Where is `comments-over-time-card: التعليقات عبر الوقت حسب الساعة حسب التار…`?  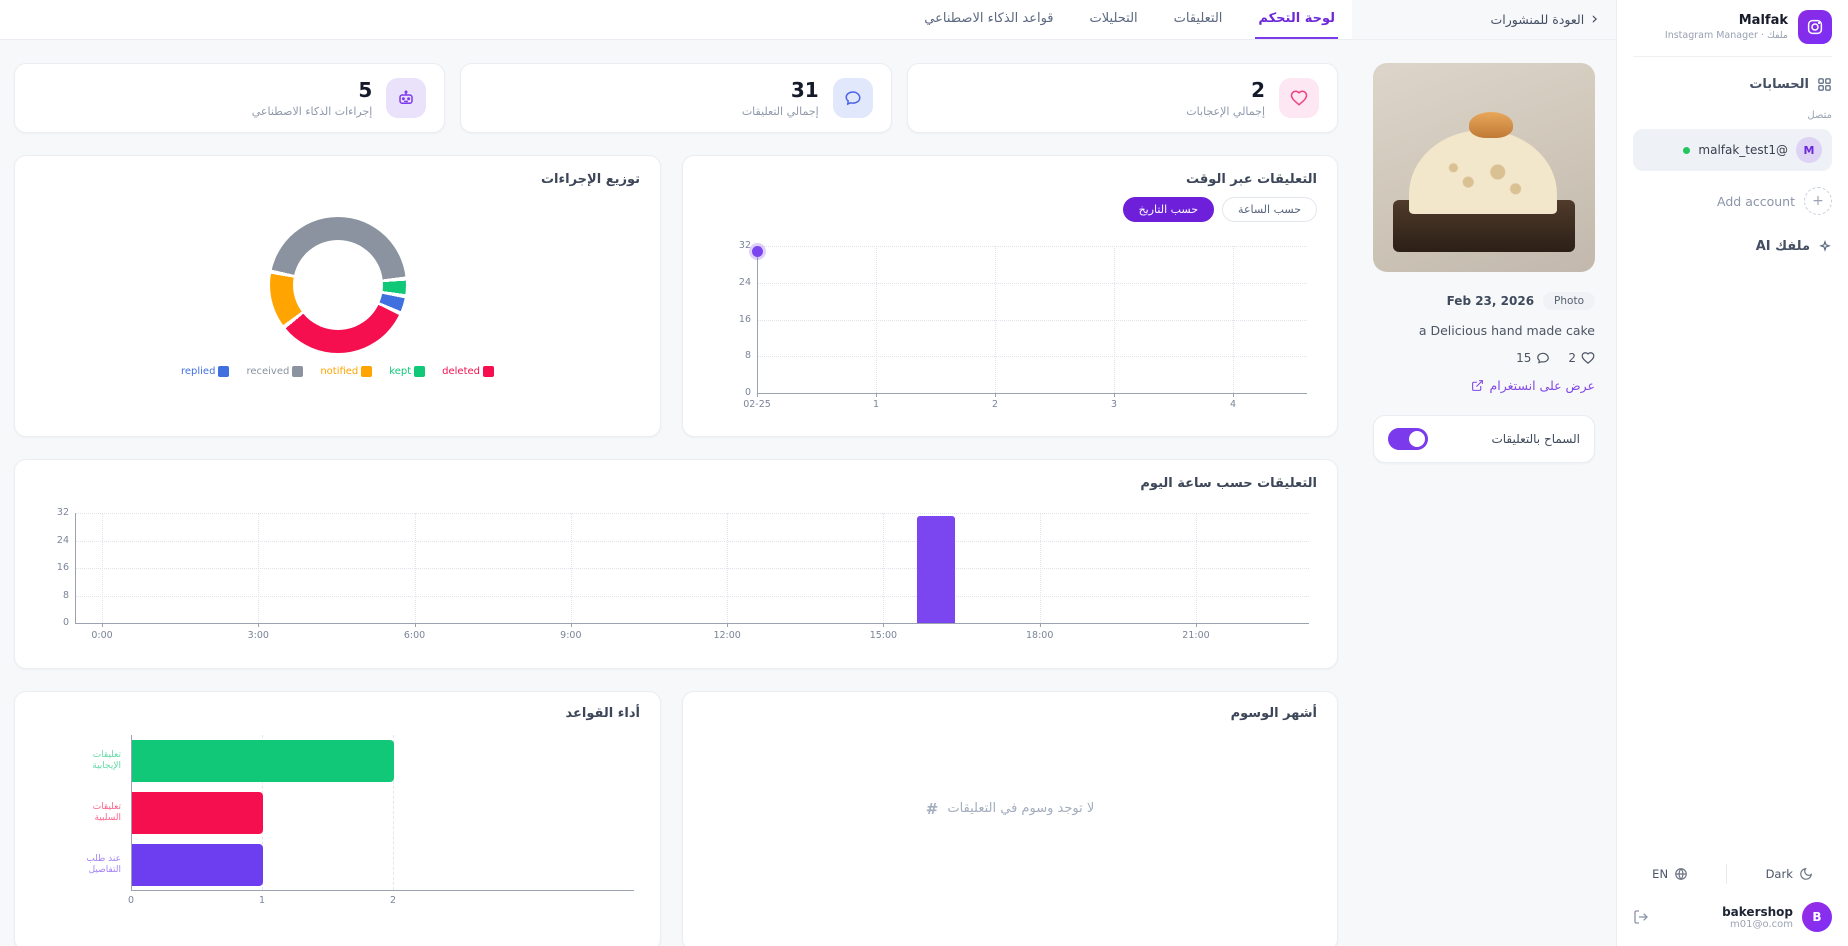 comments-over-time-card: التعليقات عبر الوقت حسب الساعة حسب التار… is located at coordinates (1010, 296).